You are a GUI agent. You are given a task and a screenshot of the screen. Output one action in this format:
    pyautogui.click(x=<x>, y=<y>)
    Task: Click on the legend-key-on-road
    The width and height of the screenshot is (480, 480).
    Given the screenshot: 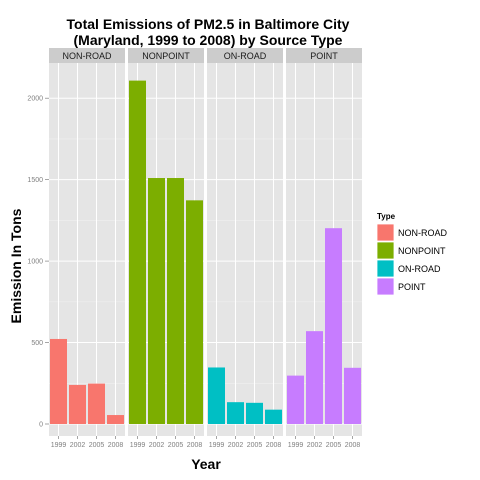 What is the action you would take?
    pyautogui.click(x=385, y=268)
    